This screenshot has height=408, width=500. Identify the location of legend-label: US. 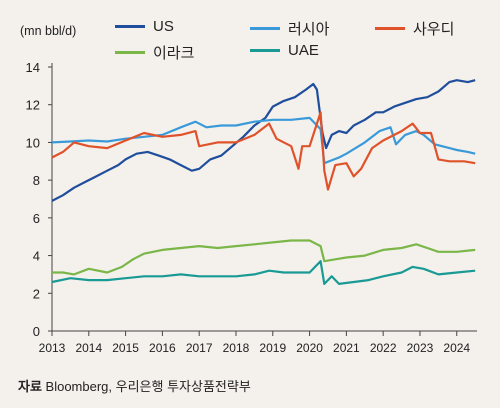
(163, 26).